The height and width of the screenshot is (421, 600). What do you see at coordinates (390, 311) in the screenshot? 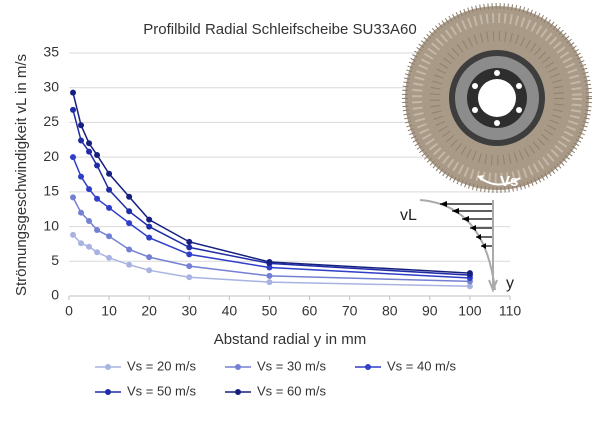
I see `x-tick-label: 80` at bounding box center [390, 311].